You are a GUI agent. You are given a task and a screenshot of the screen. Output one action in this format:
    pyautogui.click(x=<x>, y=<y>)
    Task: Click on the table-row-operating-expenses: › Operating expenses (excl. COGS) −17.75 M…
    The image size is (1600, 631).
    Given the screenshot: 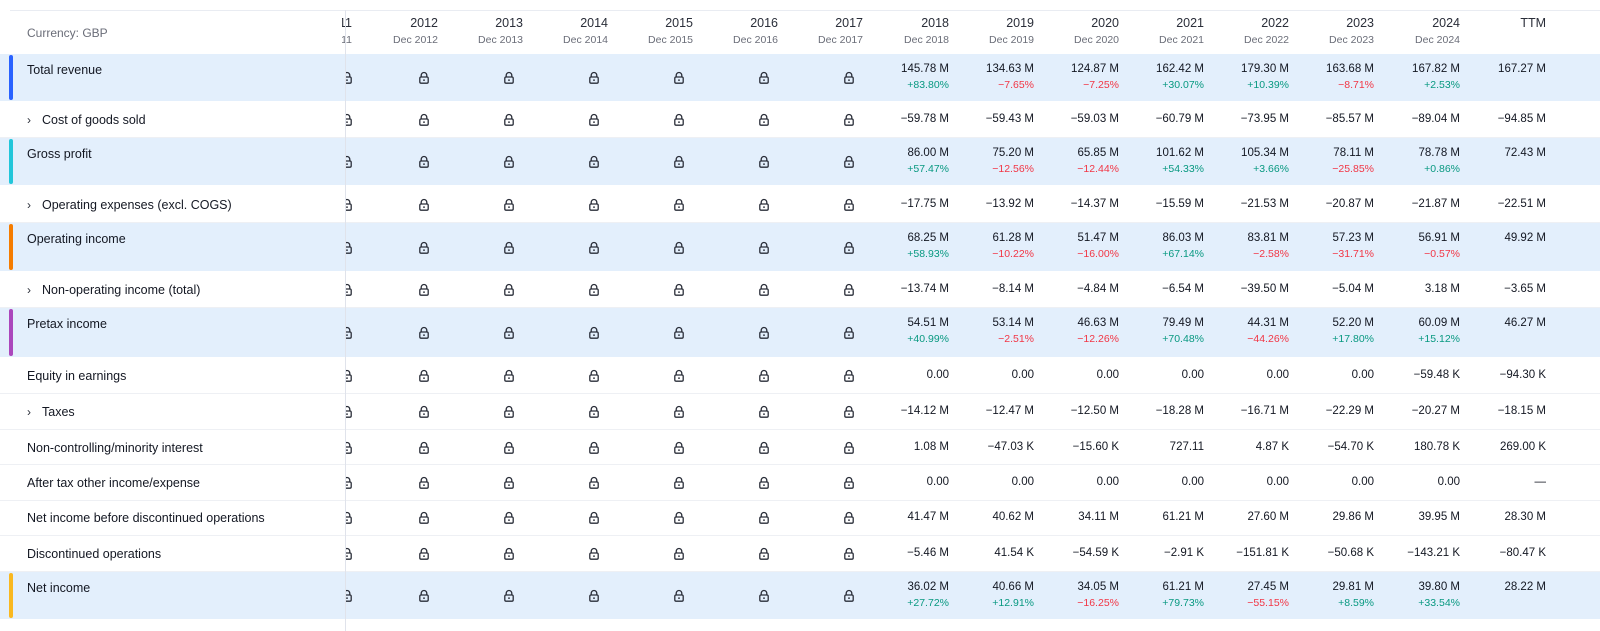 What is the action you would take?
    pyautogui.click(x=800, y=204)
    